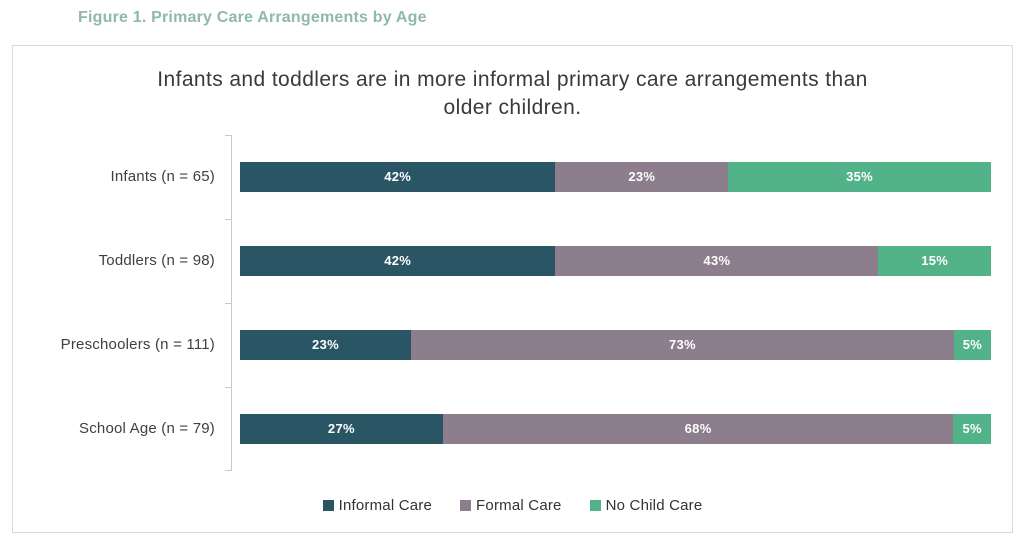 The height and width of the screenshot is (545, 1024). I want to click on legend-item-formal-care: Formal Care, so click(511, 505).